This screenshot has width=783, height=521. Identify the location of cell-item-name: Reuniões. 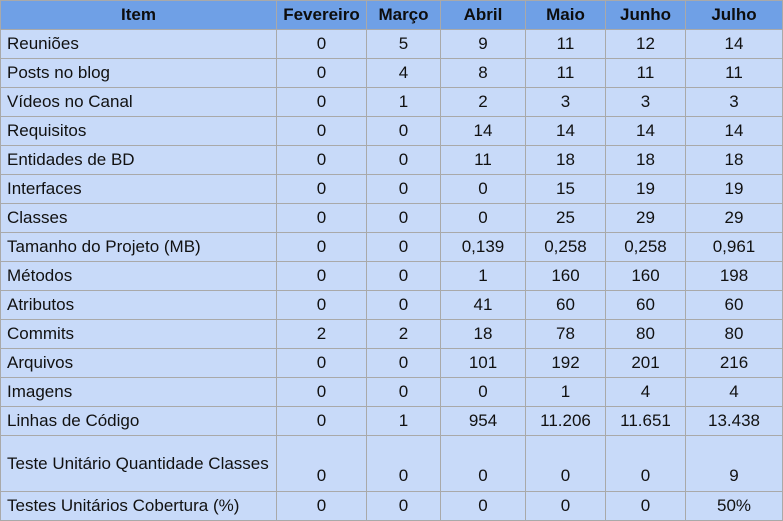
(138, 44).